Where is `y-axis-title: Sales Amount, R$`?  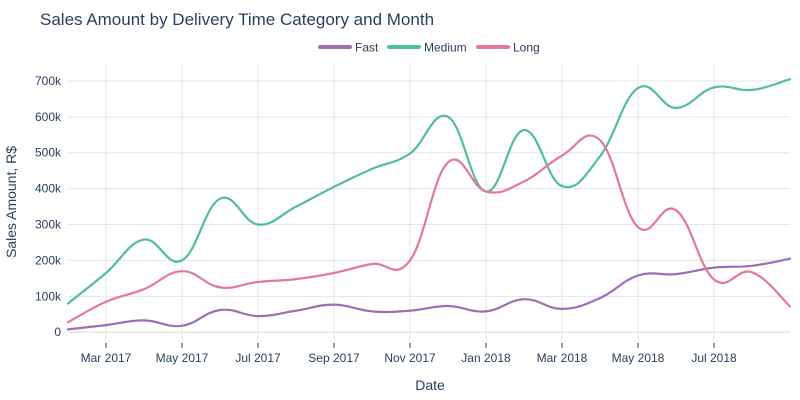
y-axis-title: Sales Amount, R$ is located at coordinates (11, 202).